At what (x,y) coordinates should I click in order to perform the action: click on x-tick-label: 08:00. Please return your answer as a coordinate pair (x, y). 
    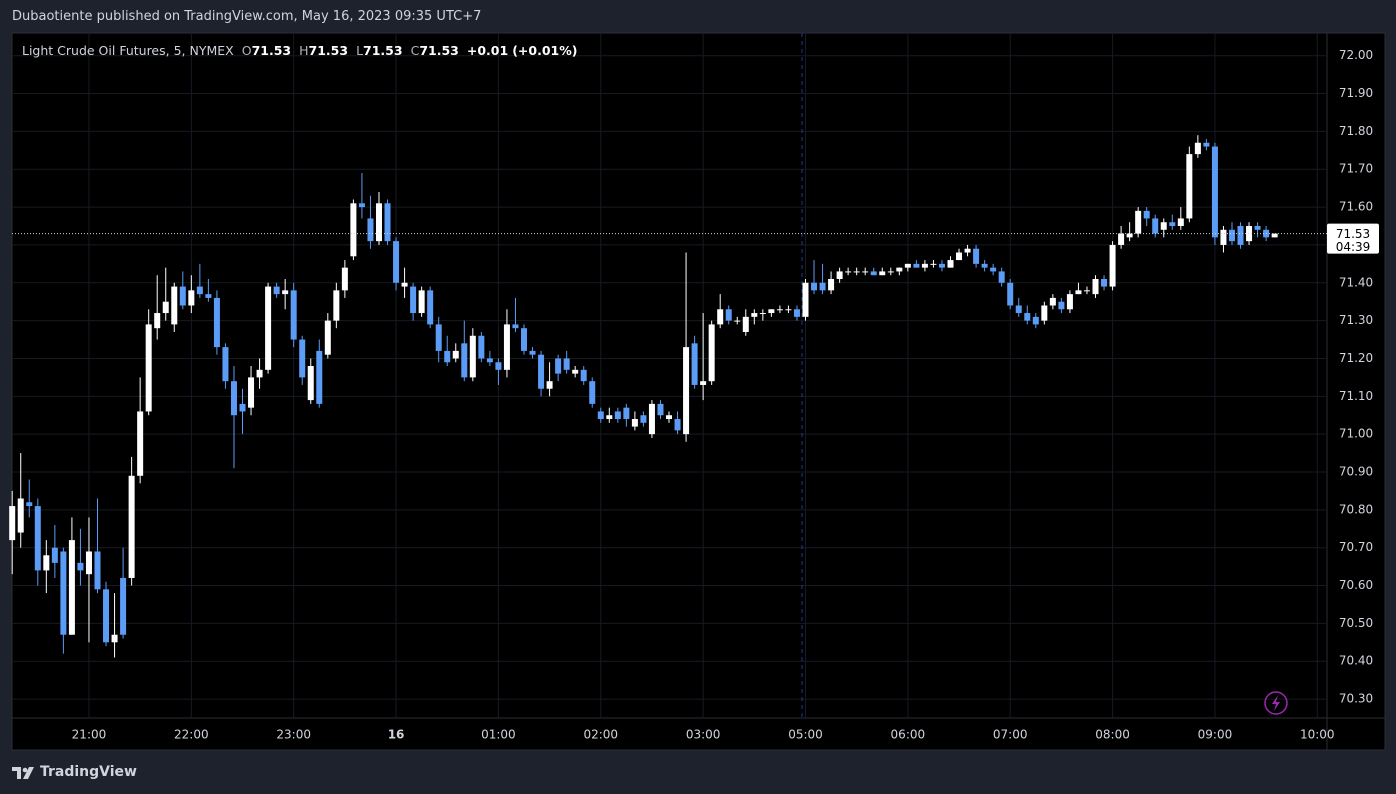
    Looking at the image, I should click on (1112, 735).